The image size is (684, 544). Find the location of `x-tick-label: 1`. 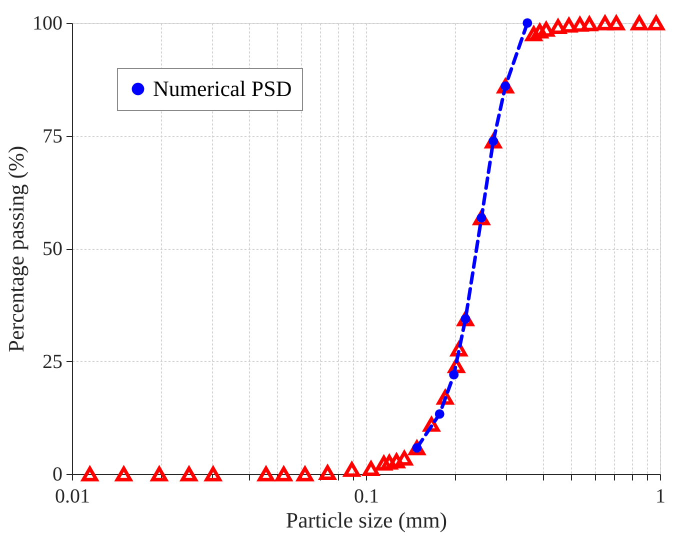

x-tick-label: 1 is located at coordinates (661, 497).